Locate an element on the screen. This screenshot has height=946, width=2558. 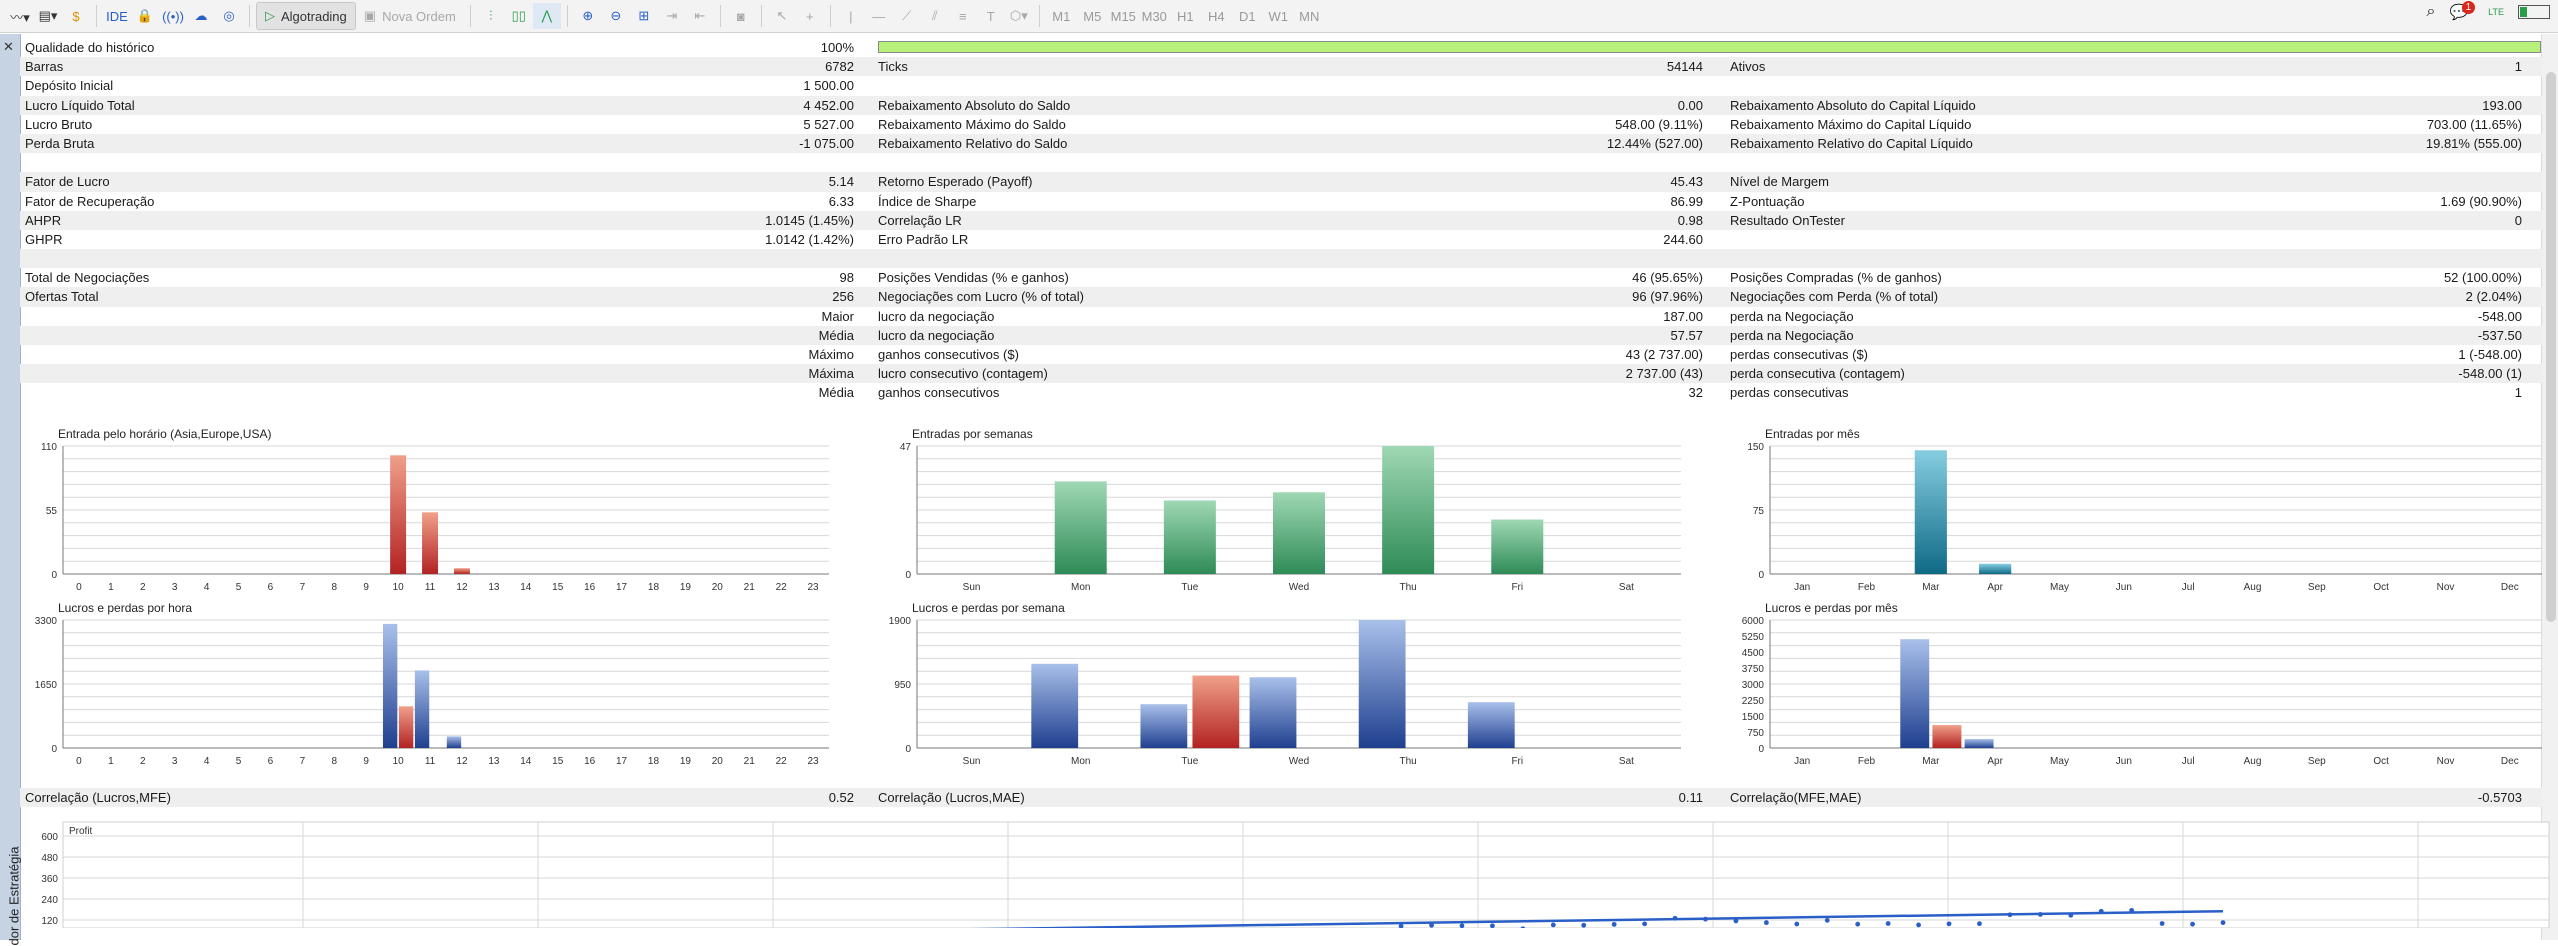
timeframe-m1: M1 is located at coordinates (1061, 16).